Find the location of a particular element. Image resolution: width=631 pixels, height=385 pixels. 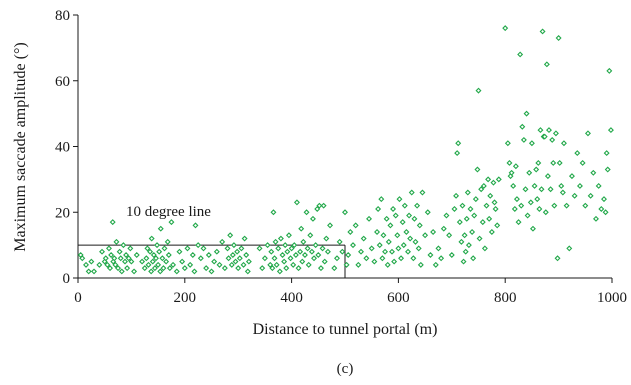

y-tick-label: 60 is located at coordinates (62, 82).